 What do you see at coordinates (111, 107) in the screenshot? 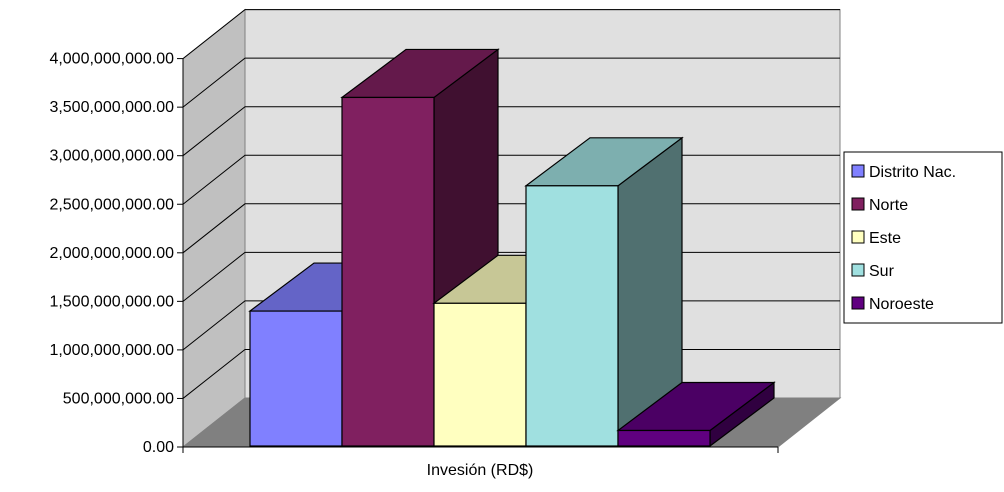
I see `y-tick-label: 3,500,000,000.00` at bounding box center [111, 107].